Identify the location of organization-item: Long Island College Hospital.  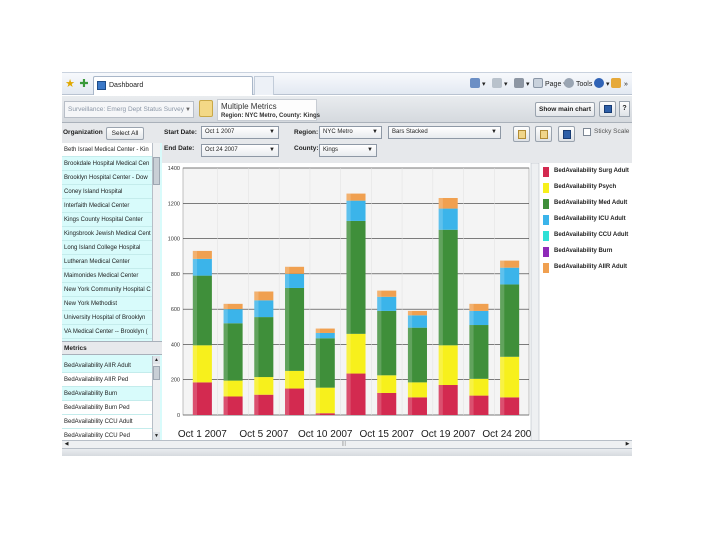
(107, 248).